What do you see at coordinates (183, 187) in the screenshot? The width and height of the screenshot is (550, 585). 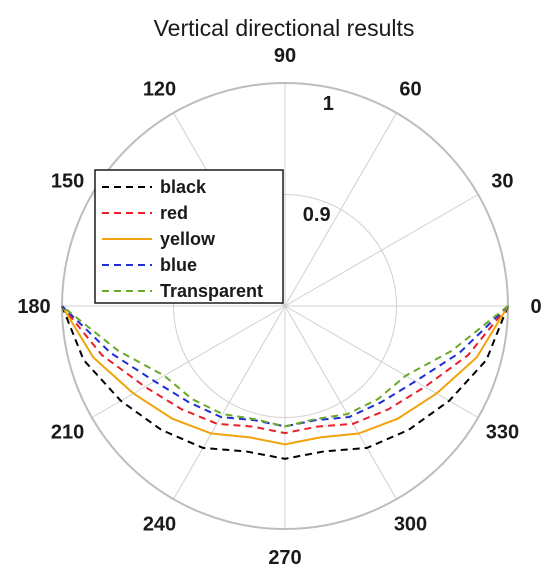 I see `legend-label: black` at bounding box center [183, 187].